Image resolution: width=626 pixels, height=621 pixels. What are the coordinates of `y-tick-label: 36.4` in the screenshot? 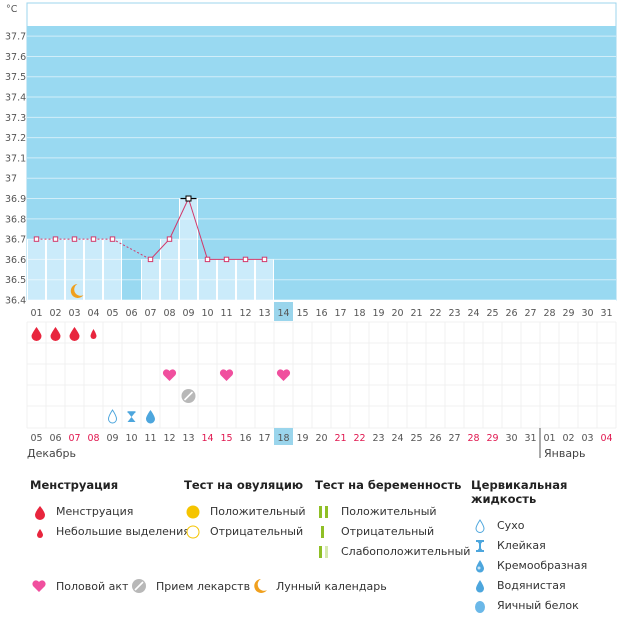 It's located at (15, 301).